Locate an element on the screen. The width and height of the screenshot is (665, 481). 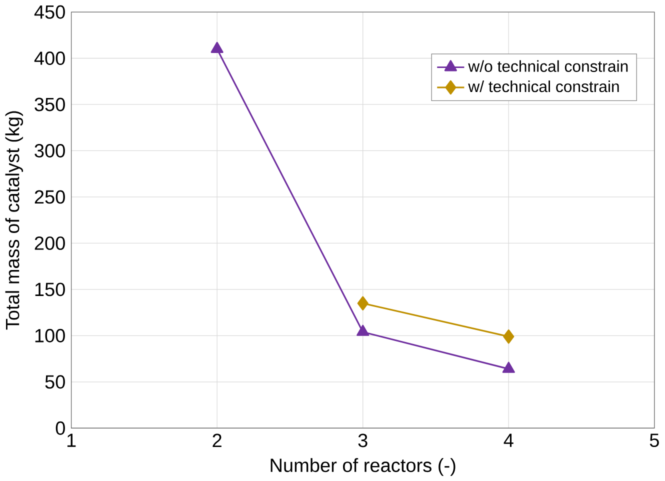
y-tick-label: 450 is located at coordinates (49, 12).